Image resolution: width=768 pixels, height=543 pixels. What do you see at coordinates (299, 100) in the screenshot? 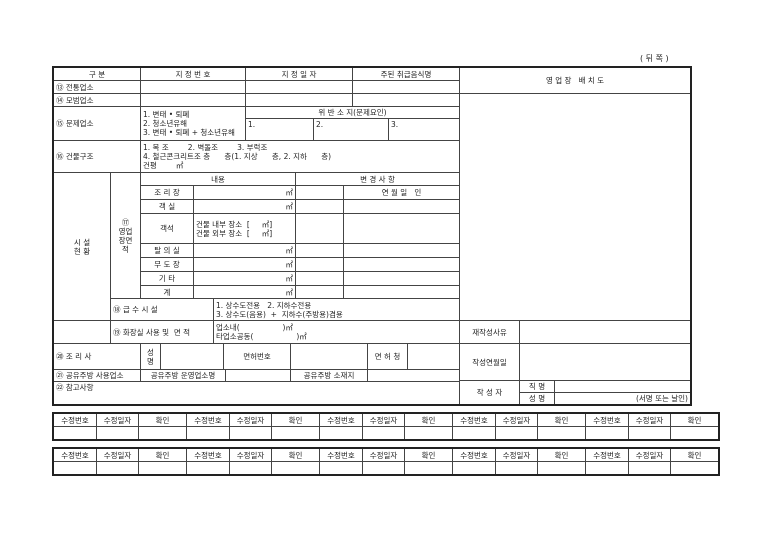
I see `r14-designation-date-field` at bounding box center [299, 100].